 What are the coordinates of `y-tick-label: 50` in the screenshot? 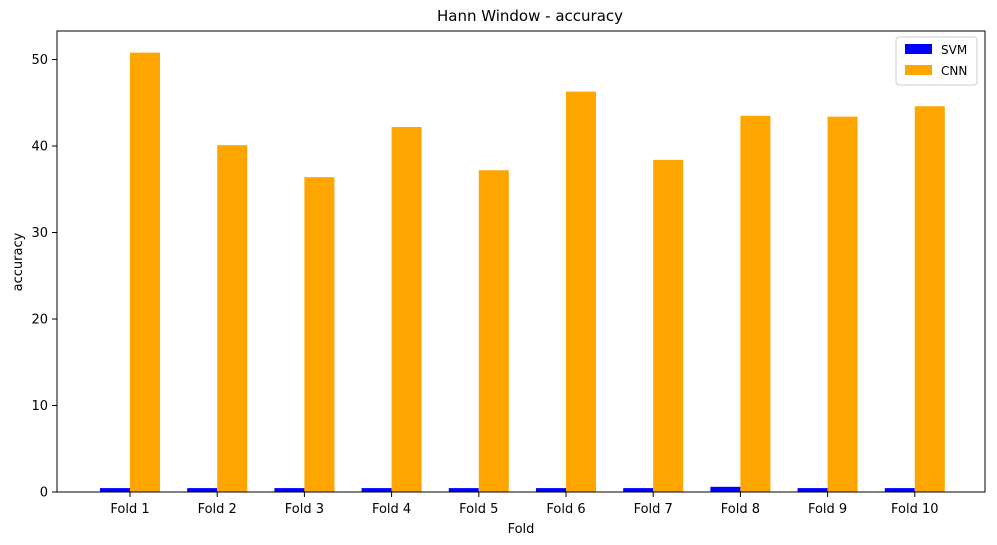 It's located at (39, 60).